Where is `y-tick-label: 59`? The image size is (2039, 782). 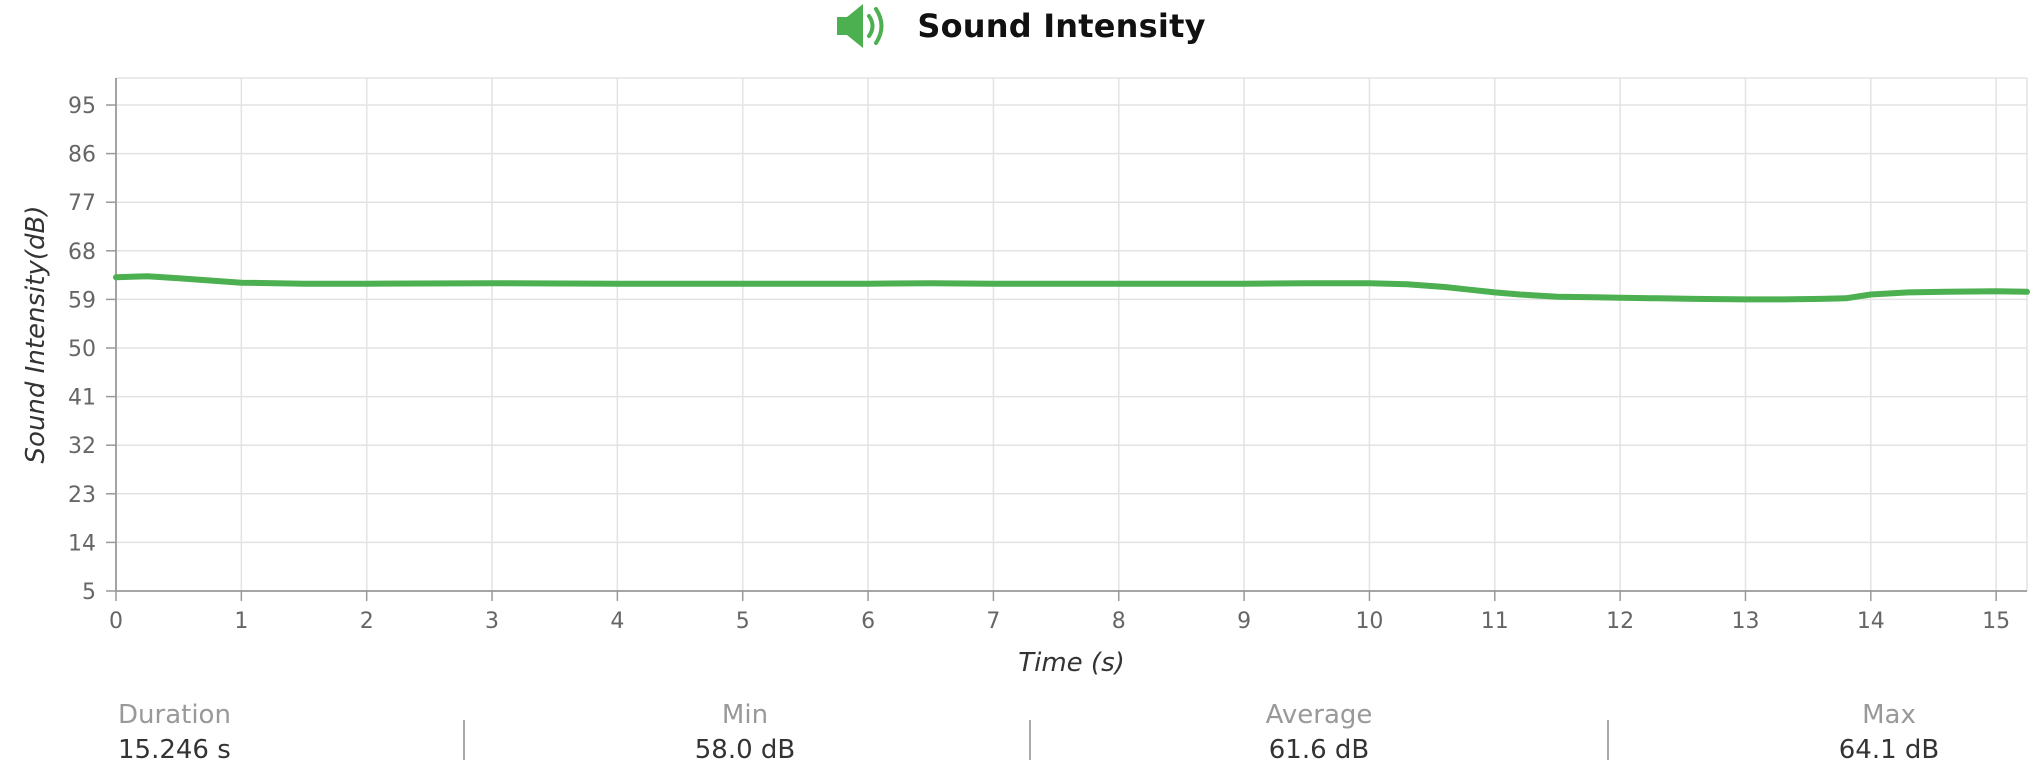
y-tick-label: 59 is located at coordinates (82, 300).